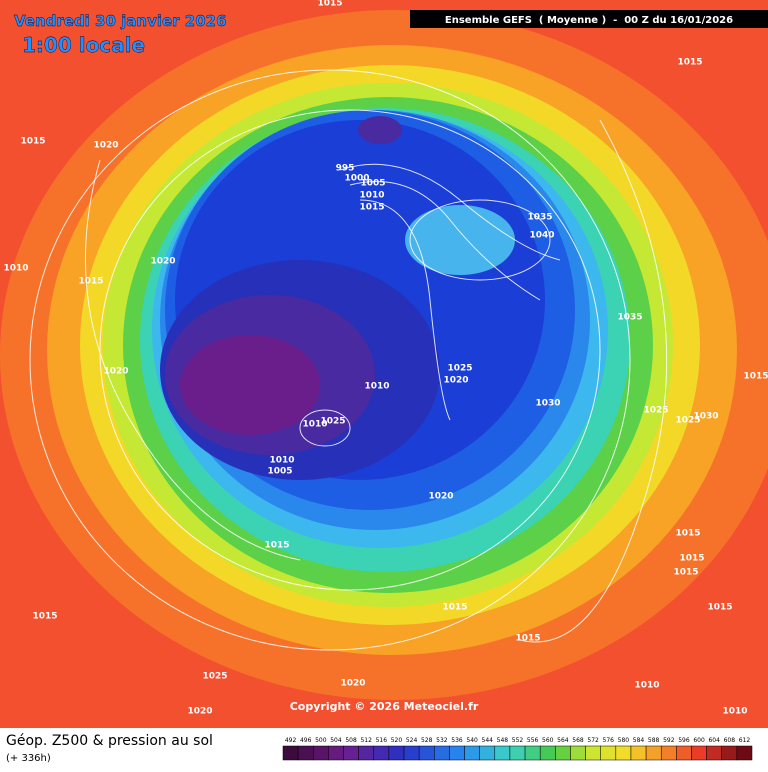 This screenshot has height=772, width=768. Describe the element at coordinates (306, 740) in the screenshot. I see `legend-label: 496` at that location.